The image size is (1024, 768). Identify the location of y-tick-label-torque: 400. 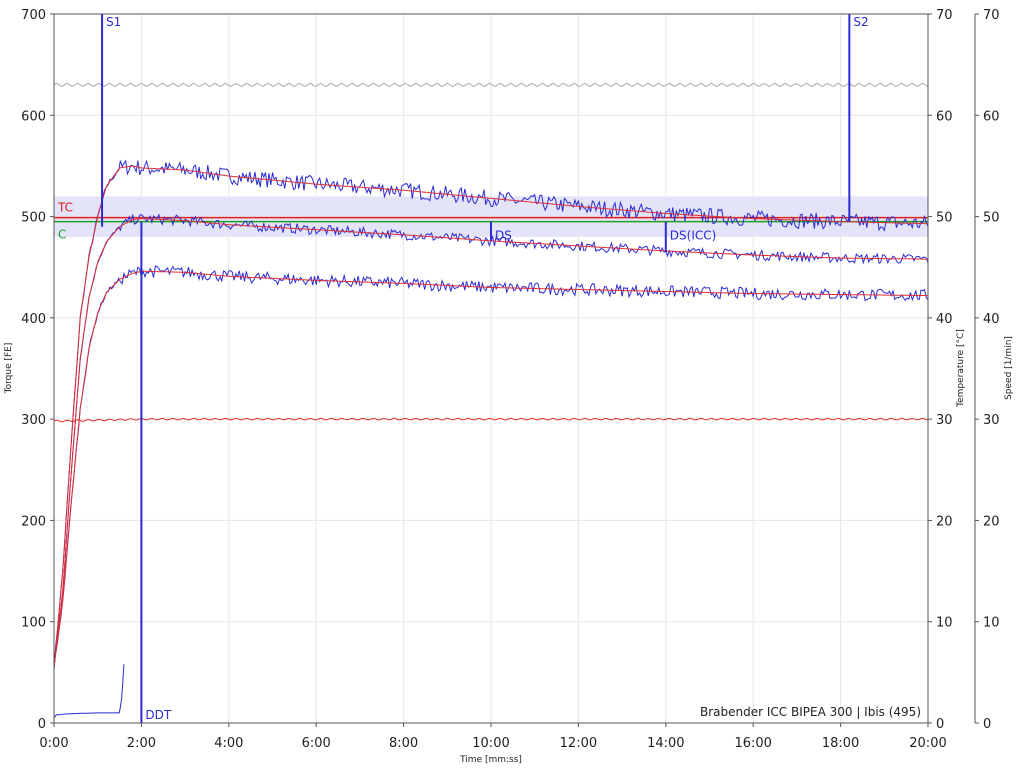
(33, 319).